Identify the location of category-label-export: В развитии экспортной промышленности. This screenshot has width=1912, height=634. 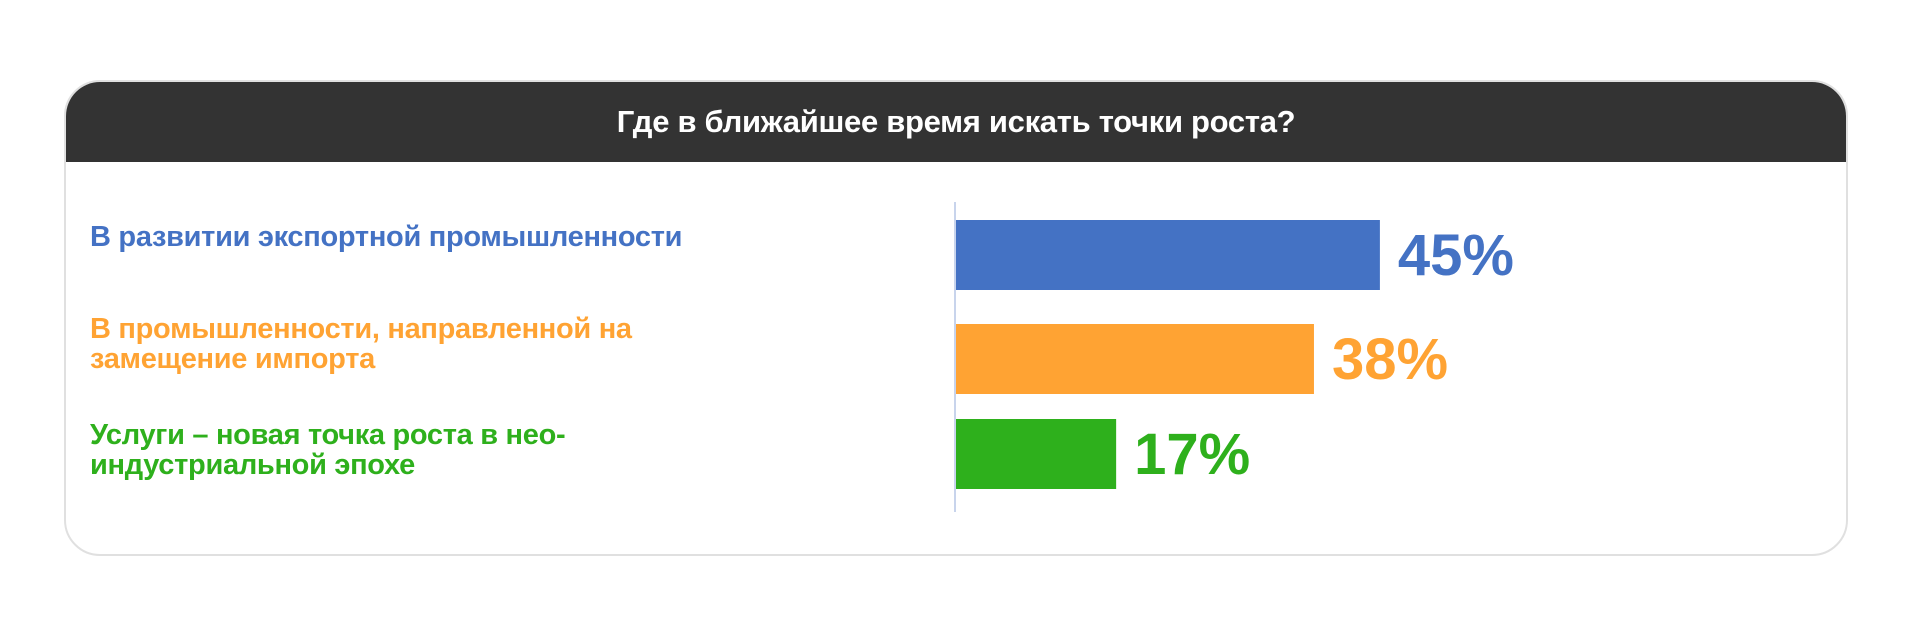
(386, 237).